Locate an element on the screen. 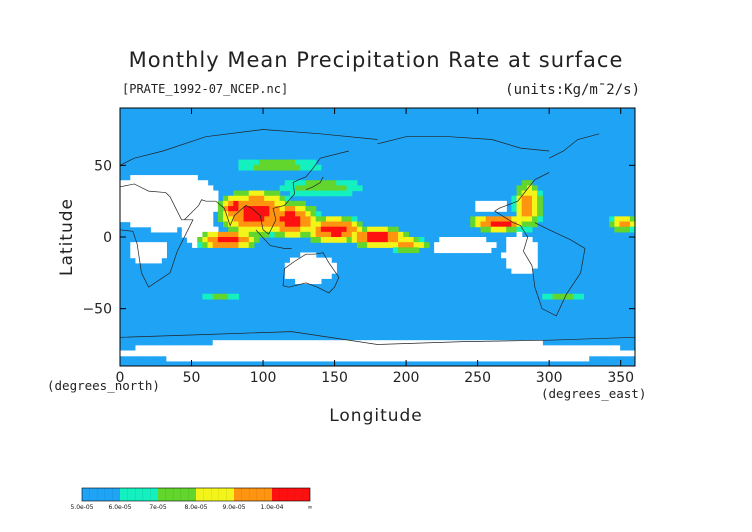 The width and height of the screenshot is (752, 532). colorbar-swatch is located at coordinates (139, 494).